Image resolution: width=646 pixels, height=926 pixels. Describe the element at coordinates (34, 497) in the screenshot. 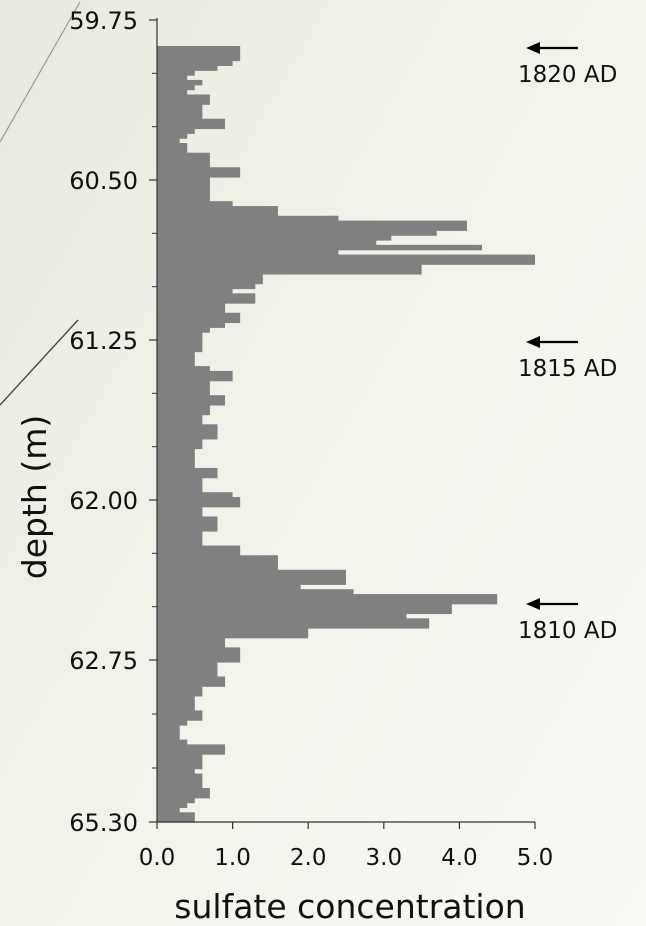

I see `y-axis-title: depth (m)` at that location.